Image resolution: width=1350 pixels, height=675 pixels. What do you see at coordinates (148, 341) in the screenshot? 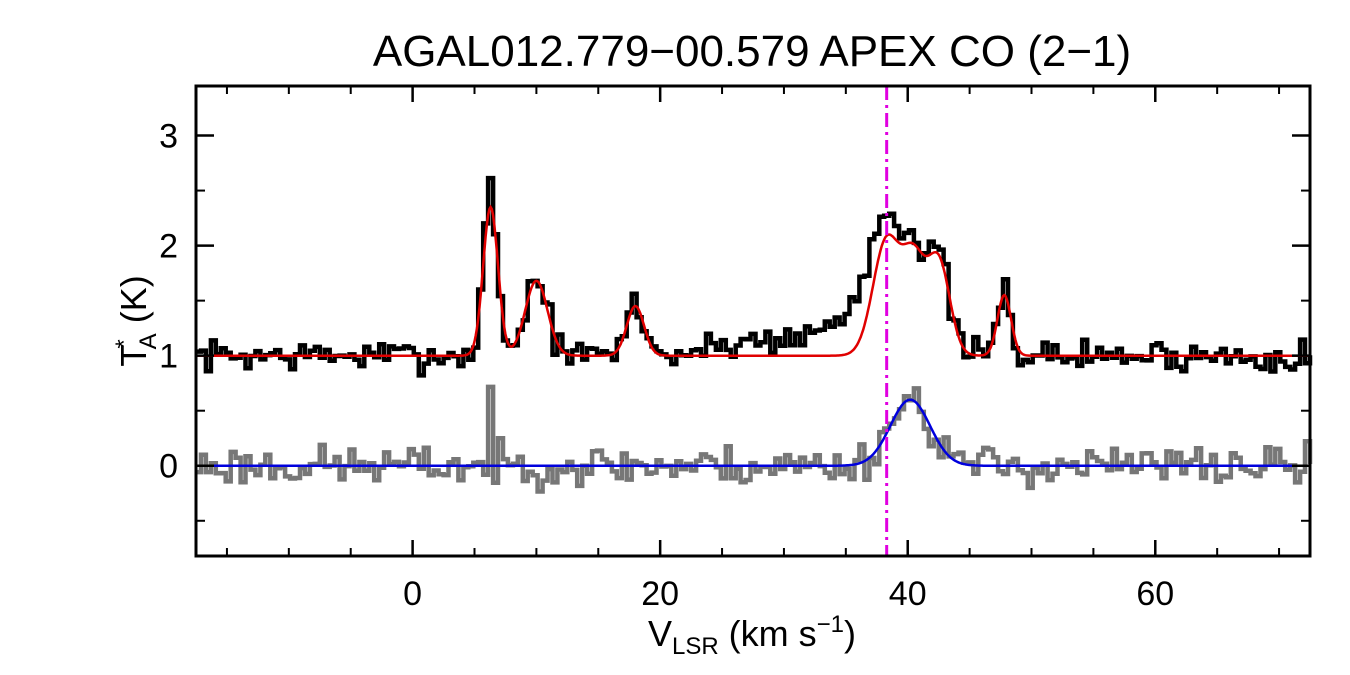
I see `y-axis-label-sub: A` at bounding box center [148, 341].